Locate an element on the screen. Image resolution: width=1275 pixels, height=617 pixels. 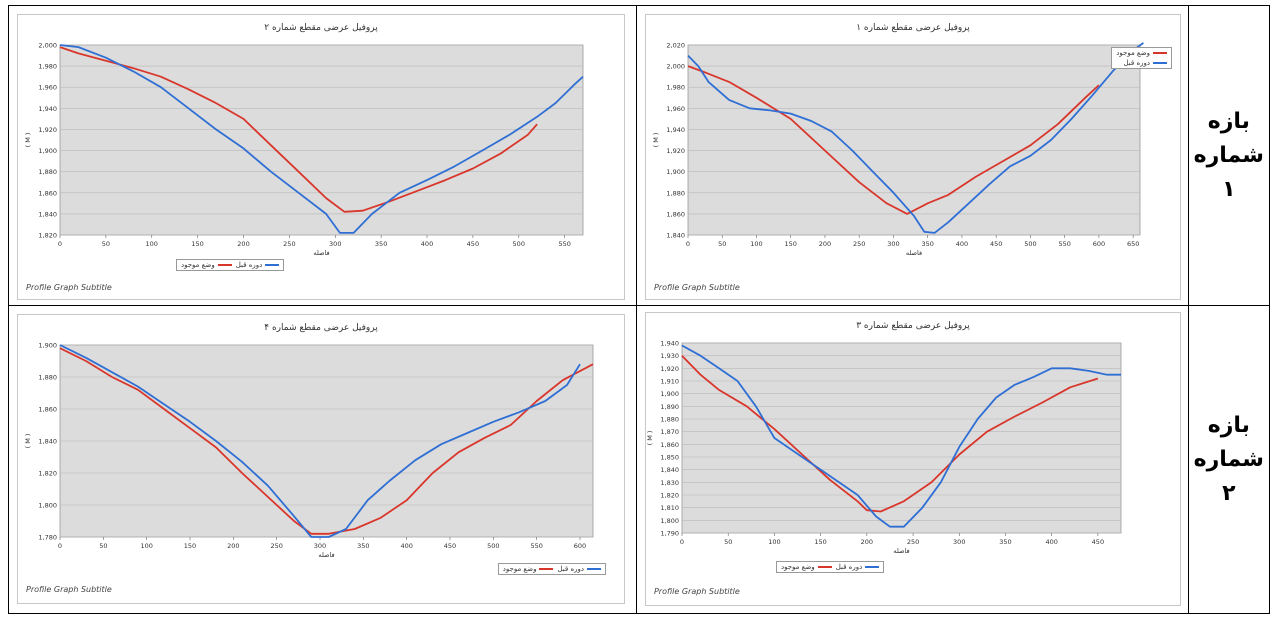
row-label-cell: بازه شماره ۲ is located at coordinates (1229, 459).